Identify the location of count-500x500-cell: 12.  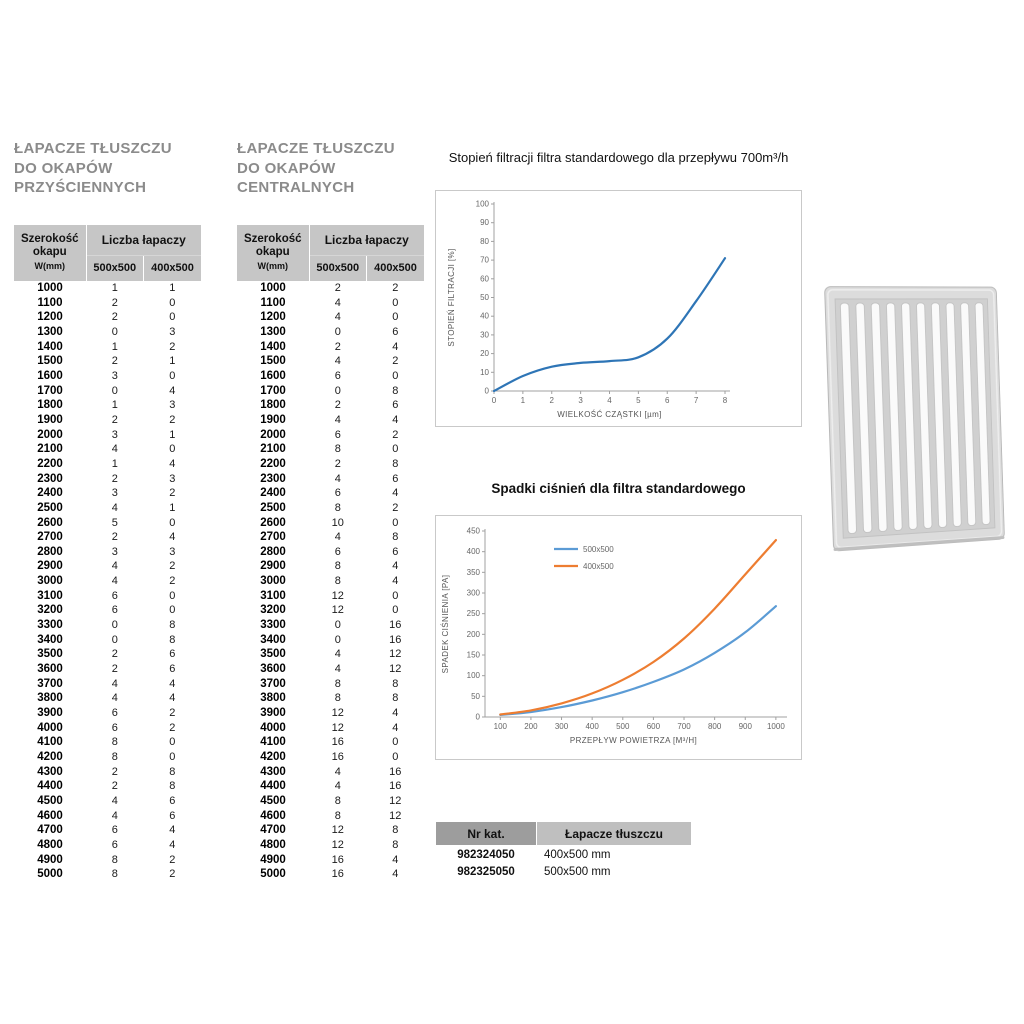
(337, 844).